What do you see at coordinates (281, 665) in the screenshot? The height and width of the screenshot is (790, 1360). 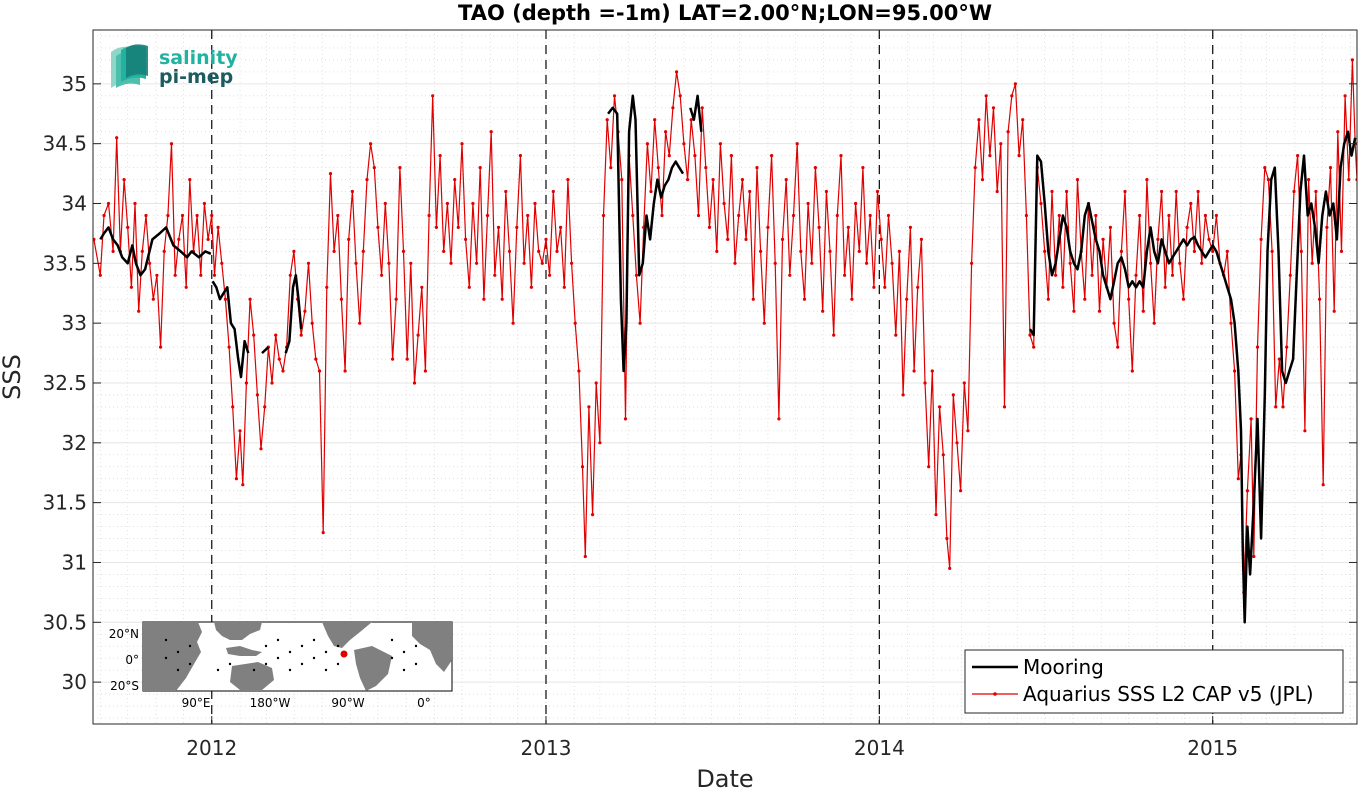 I see `inset-map: 20°N 0° 20°S 90°E 180°W 90°W 0°` at bounding box center [281, 665].